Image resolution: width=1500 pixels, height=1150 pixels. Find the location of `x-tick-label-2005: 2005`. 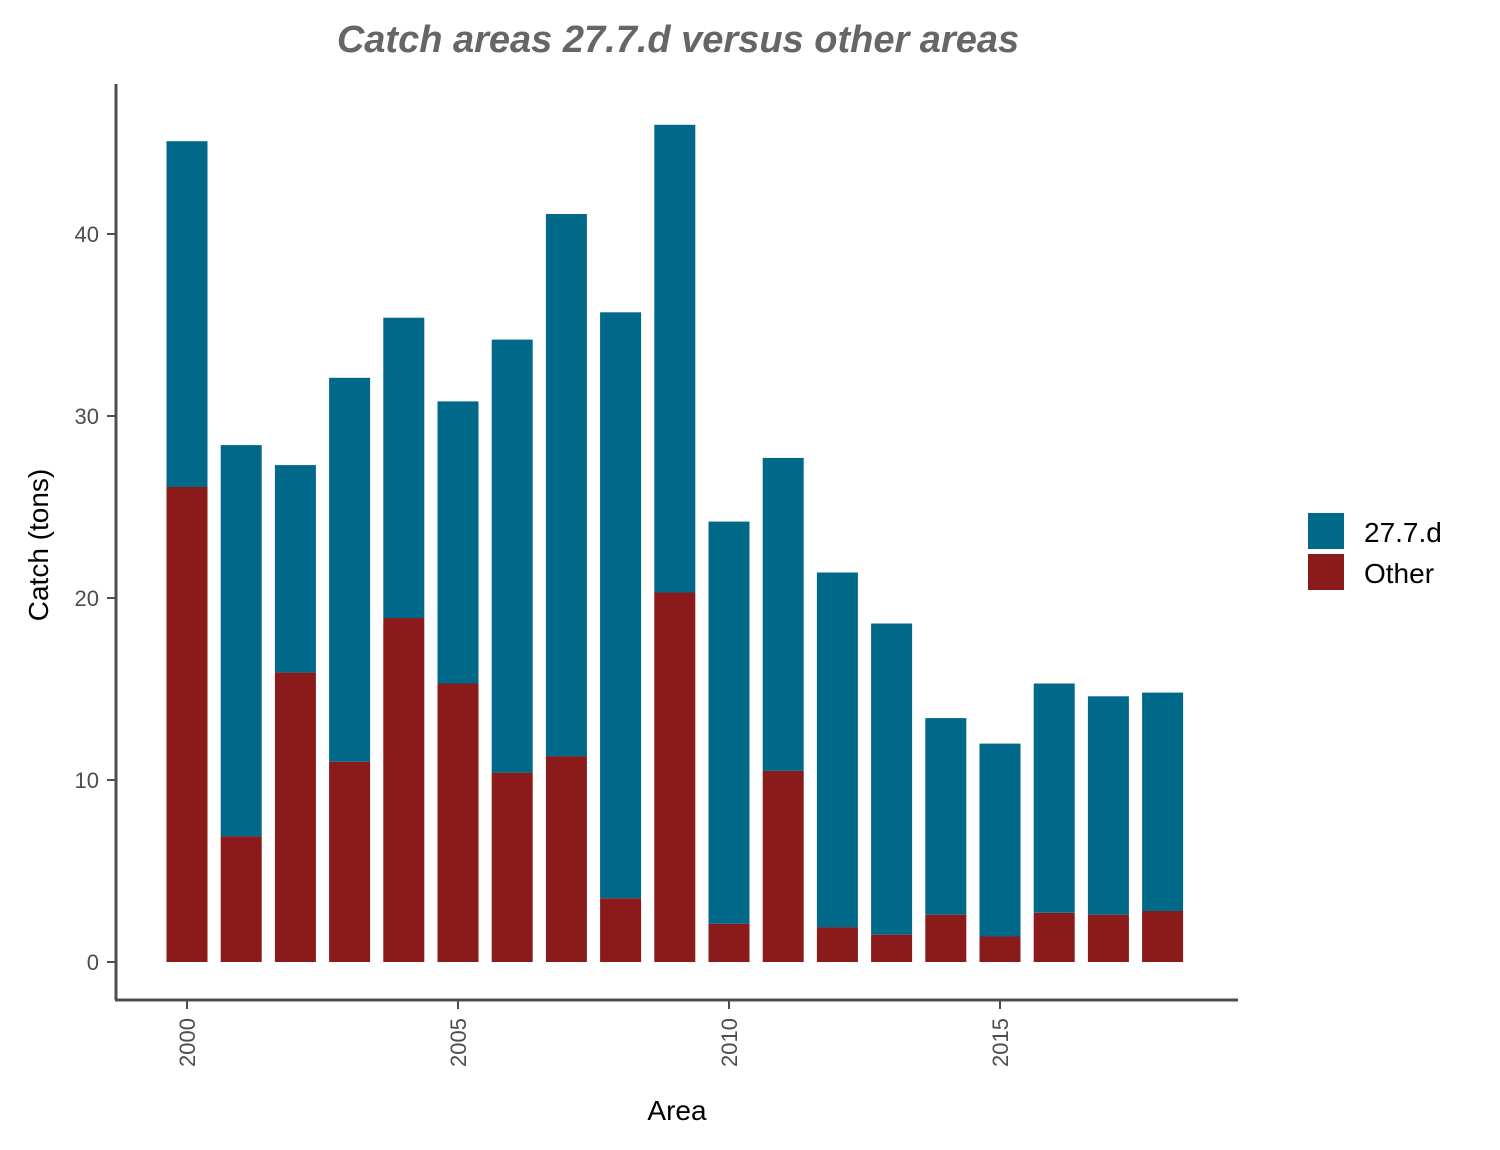

x-tick-label-2005: 2005 is located at coordinates (458, 1042).